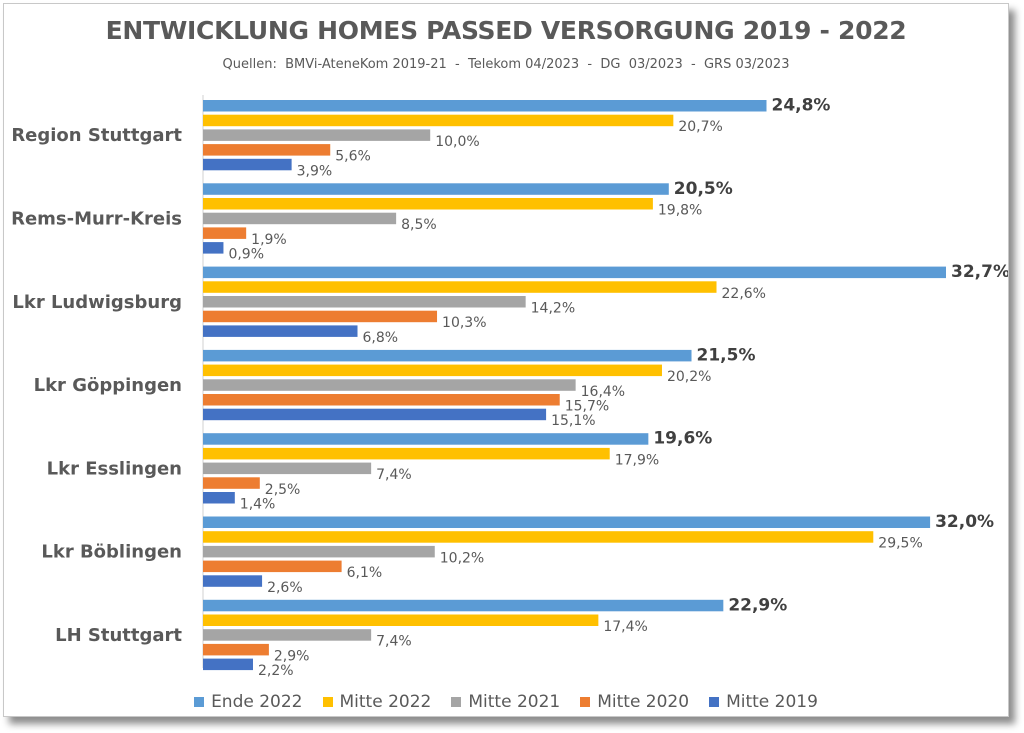  Describe the element at coordinates (726, 355) in the screenshot. I see `data-label: 21,5%` at that location.